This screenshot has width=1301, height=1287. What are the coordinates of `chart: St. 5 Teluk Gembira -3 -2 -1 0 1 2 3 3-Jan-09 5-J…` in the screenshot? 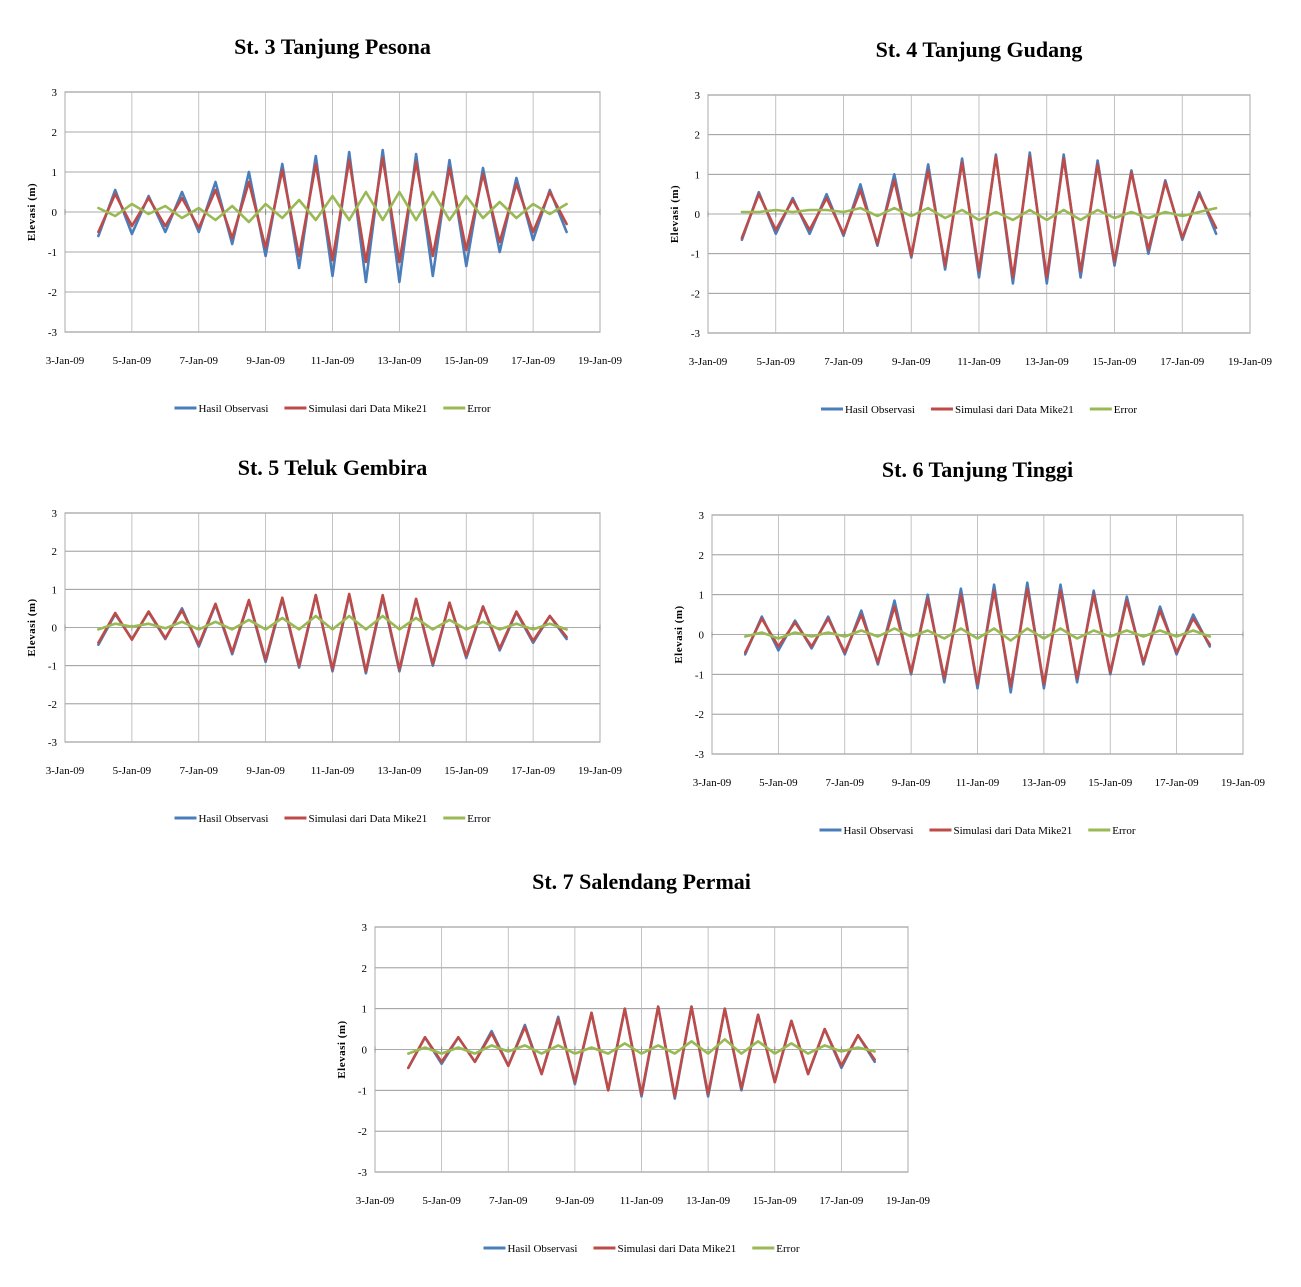 It's located at (324, 640).